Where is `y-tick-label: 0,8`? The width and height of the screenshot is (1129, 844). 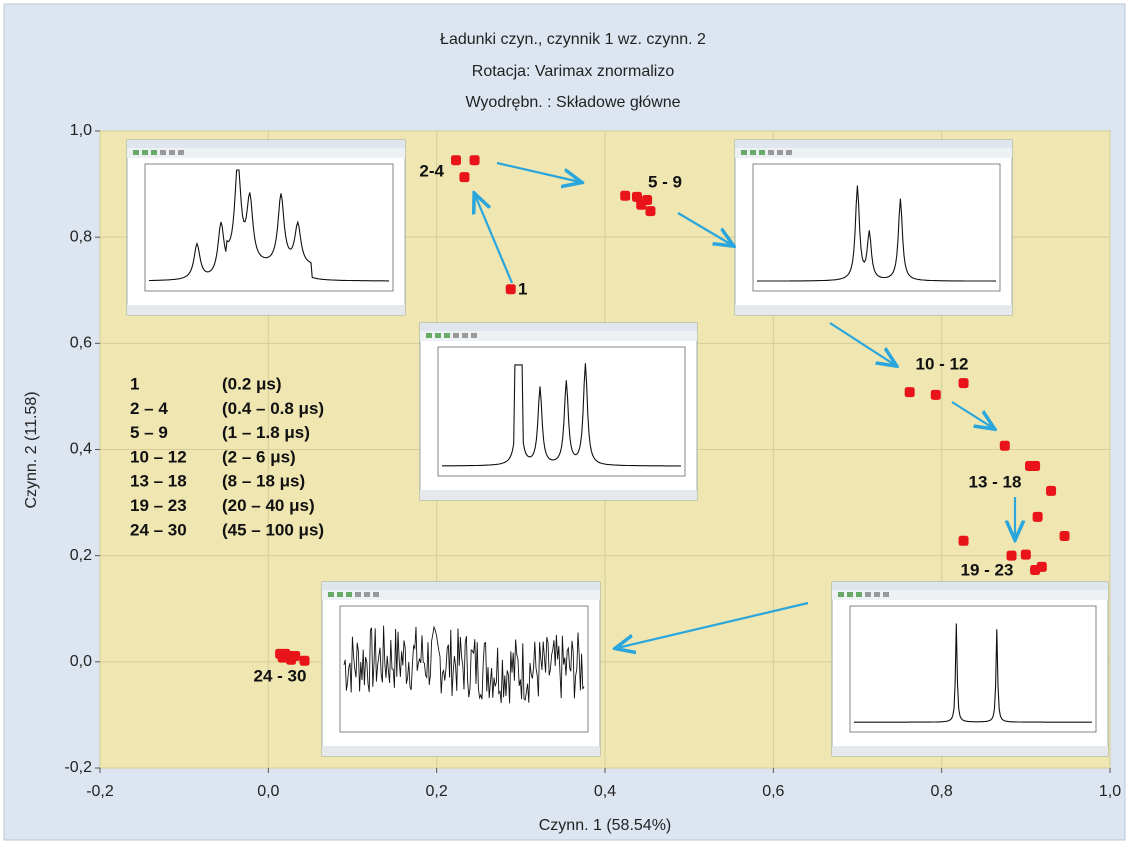 y-tick-label: 0,8 is located at coordinates (81, 236).